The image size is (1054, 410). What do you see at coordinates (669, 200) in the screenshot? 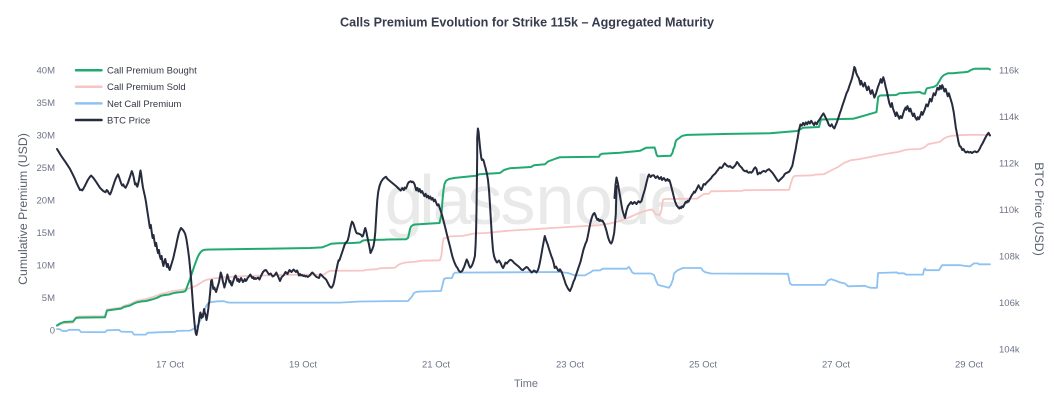
I see `svg-text: e` at bounding box center [669, 200].